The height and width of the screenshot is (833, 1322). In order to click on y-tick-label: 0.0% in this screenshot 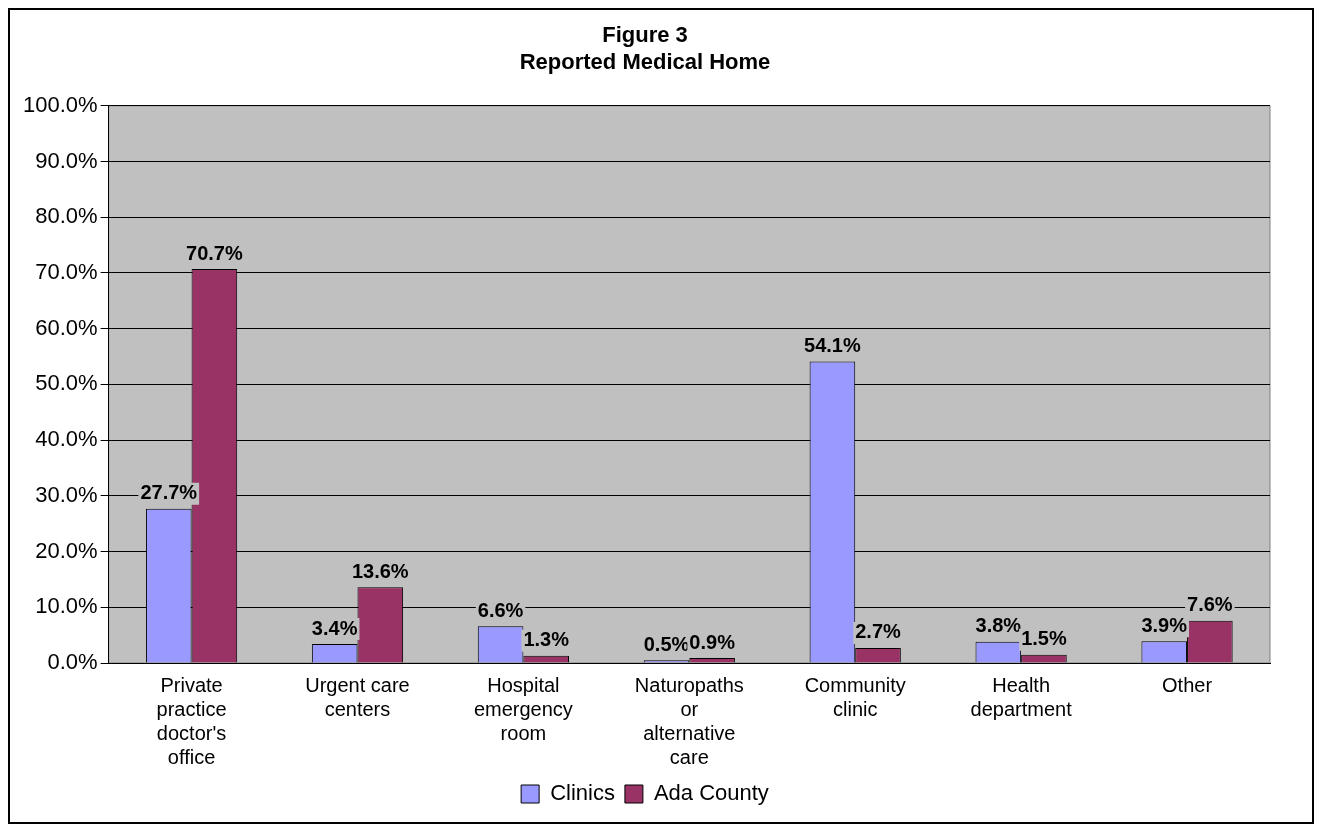, I will do `click(72, 662)`.